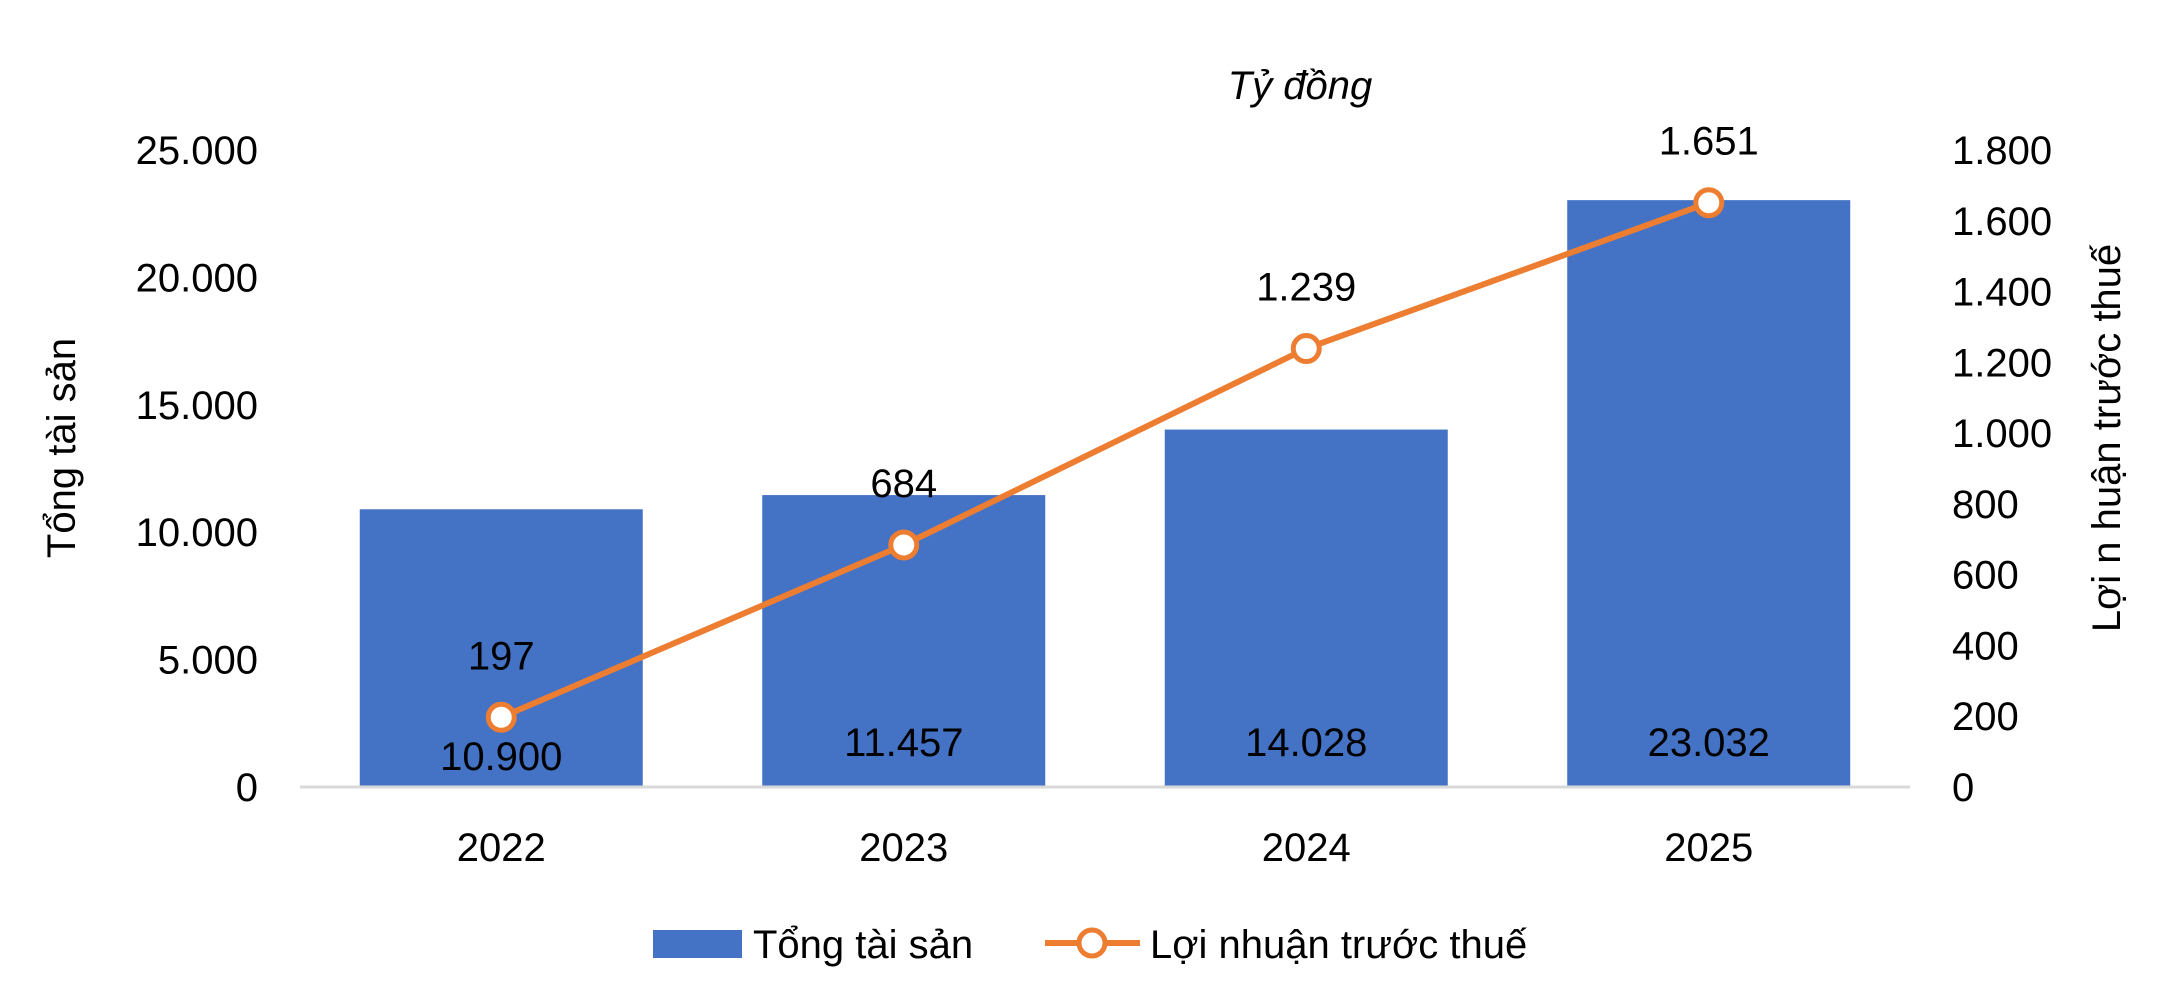 The width and height of the screenshot is (2160, 1002). I want to click on right-axis-ticks: 0 200 400 600 800 1.000 1.200 1.400 1.600 1.800, so click(2002, 469).